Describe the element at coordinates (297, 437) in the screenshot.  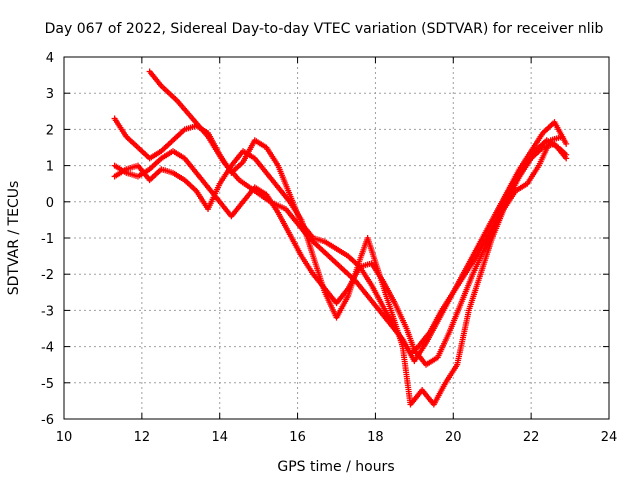
I see `x-tick-label: 16` at that location.